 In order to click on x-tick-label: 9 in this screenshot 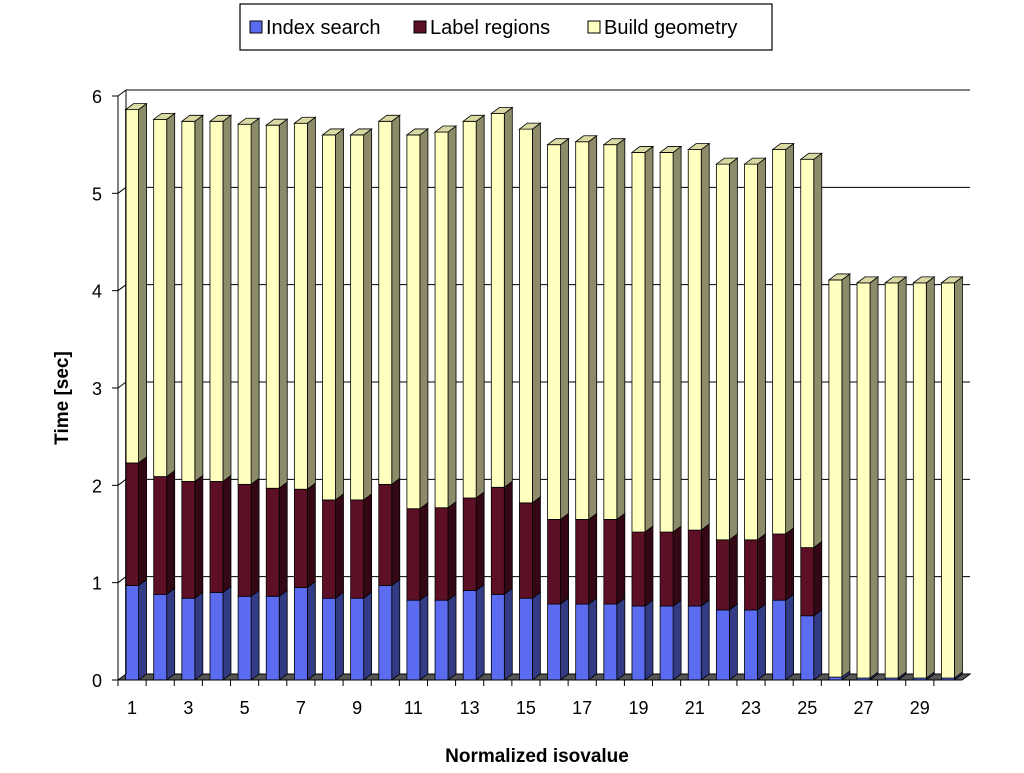, I will do `click(357, 708)`.